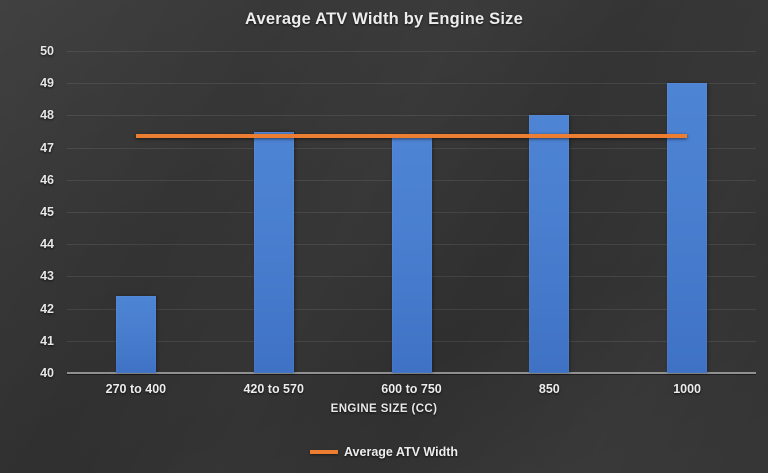  Describe the element at coordinates (273, 389) in the screenshot. I see `x-axis-tick-label: 420 to 570` at that location.